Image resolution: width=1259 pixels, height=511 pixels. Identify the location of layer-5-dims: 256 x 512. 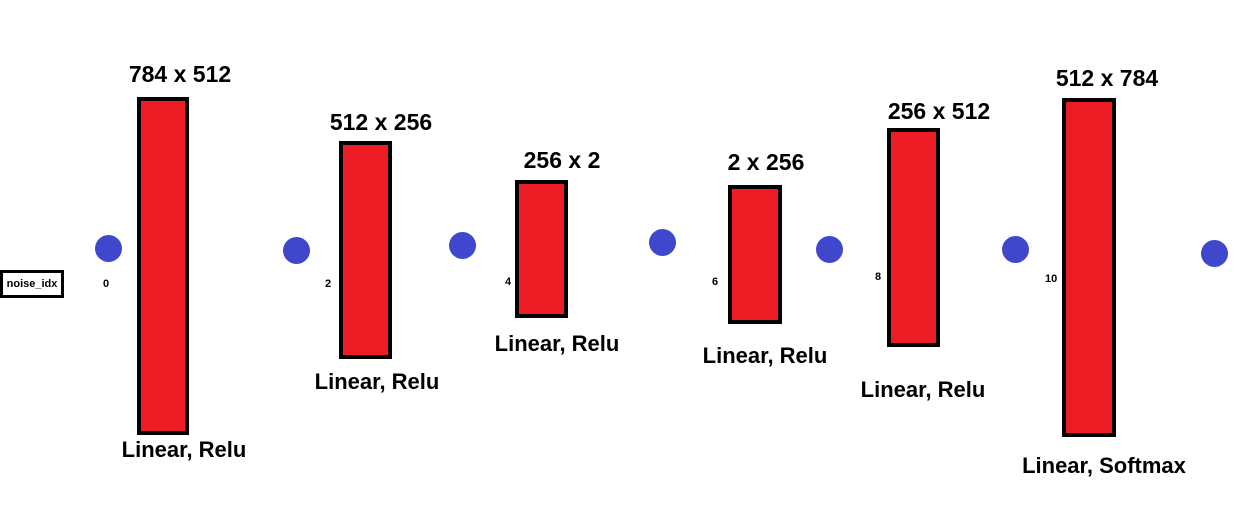
(939, 111).